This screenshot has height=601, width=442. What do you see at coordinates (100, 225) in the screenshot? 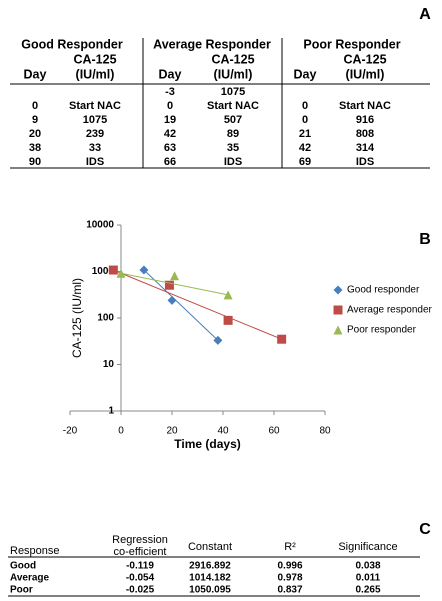
I see `y-tick-label: 10000` at bounding box center [100, 225].